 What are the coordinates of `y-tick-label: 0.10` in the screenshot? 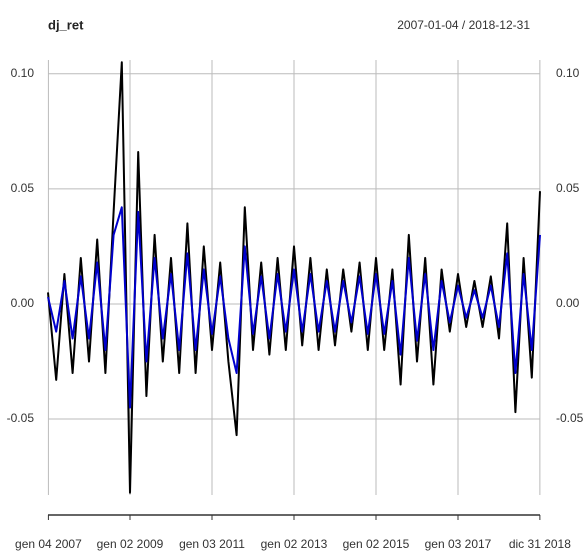 It's located at (23, 73).